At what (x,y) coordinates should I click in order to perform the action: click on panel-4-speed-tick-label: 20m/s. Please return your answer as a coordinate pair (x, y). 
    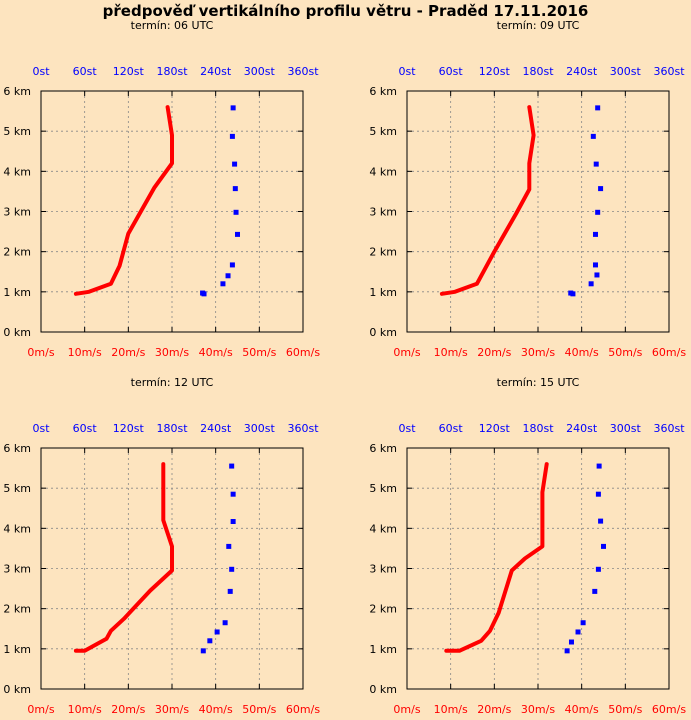
    Looking at the image, I should click on (494, 709).